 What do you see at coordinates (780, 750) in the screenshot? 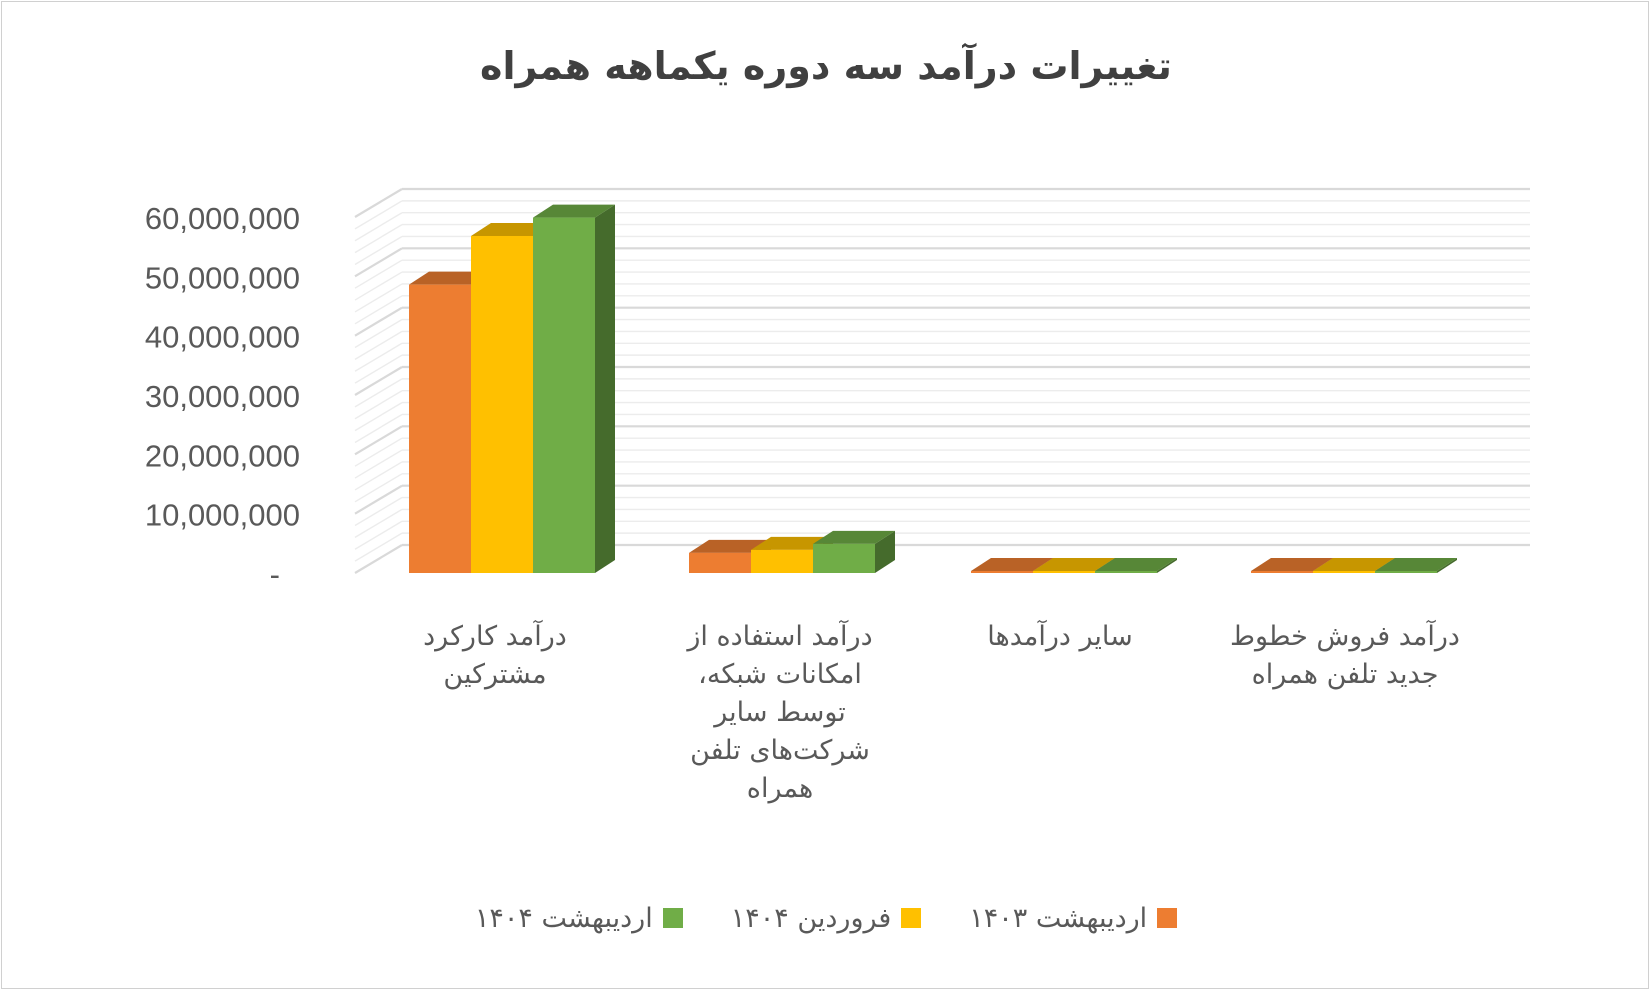
I see `category-label-line: شرکت‌های تلفن` at bounding box center [780, 750].